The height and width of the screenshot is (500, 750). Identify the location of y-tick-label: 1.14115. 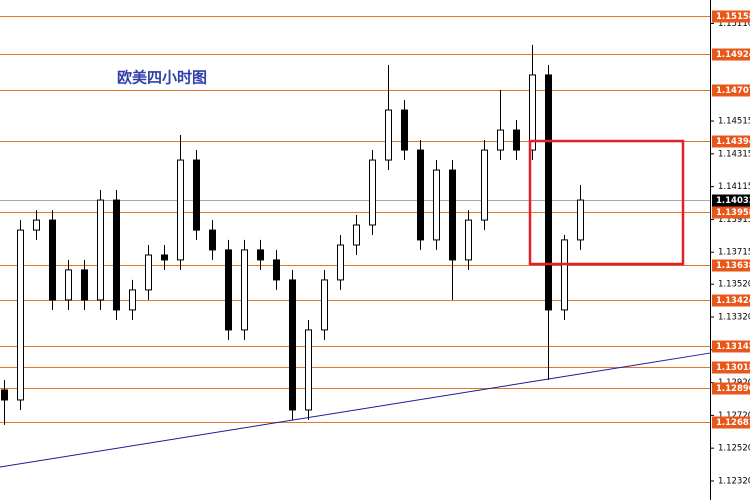
(734, 187).